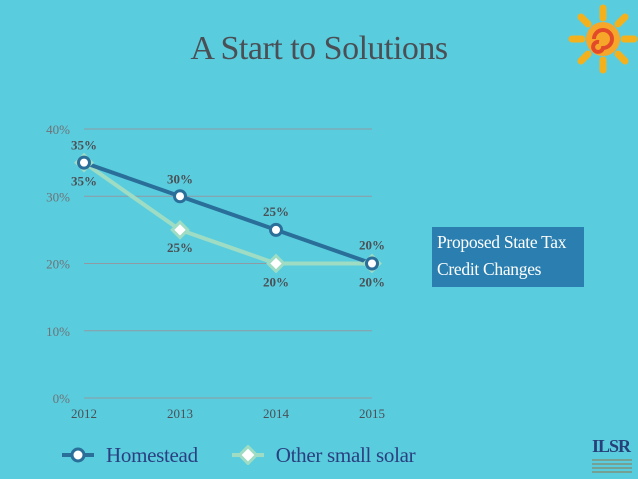 The width and height of the screenshot is (638, 479). Describe the element at coordinates (84, 181) in the screenshot. I see `data-label-other-small-solar: 35%` at that location.